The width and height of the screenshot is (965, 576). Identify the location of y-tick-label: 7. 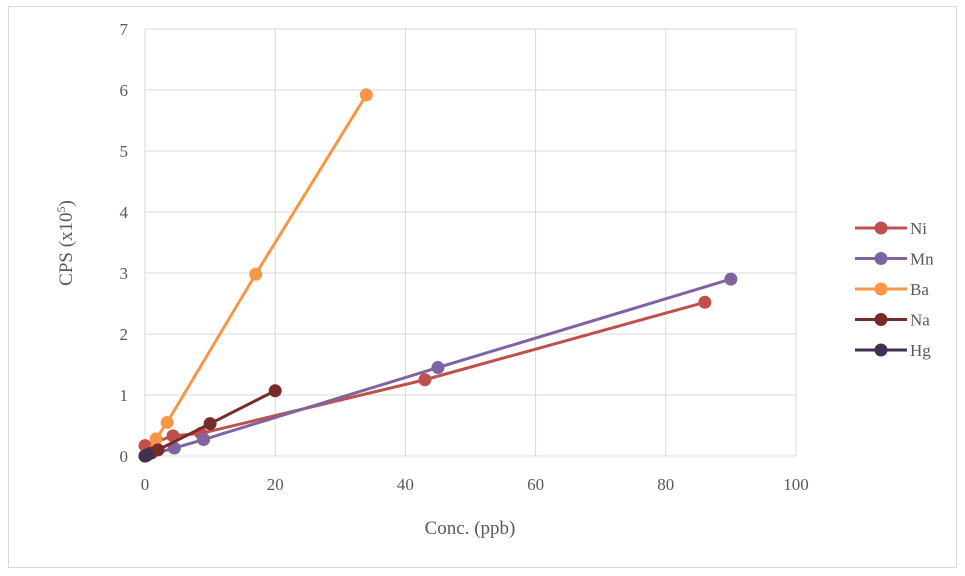
(124, 29).